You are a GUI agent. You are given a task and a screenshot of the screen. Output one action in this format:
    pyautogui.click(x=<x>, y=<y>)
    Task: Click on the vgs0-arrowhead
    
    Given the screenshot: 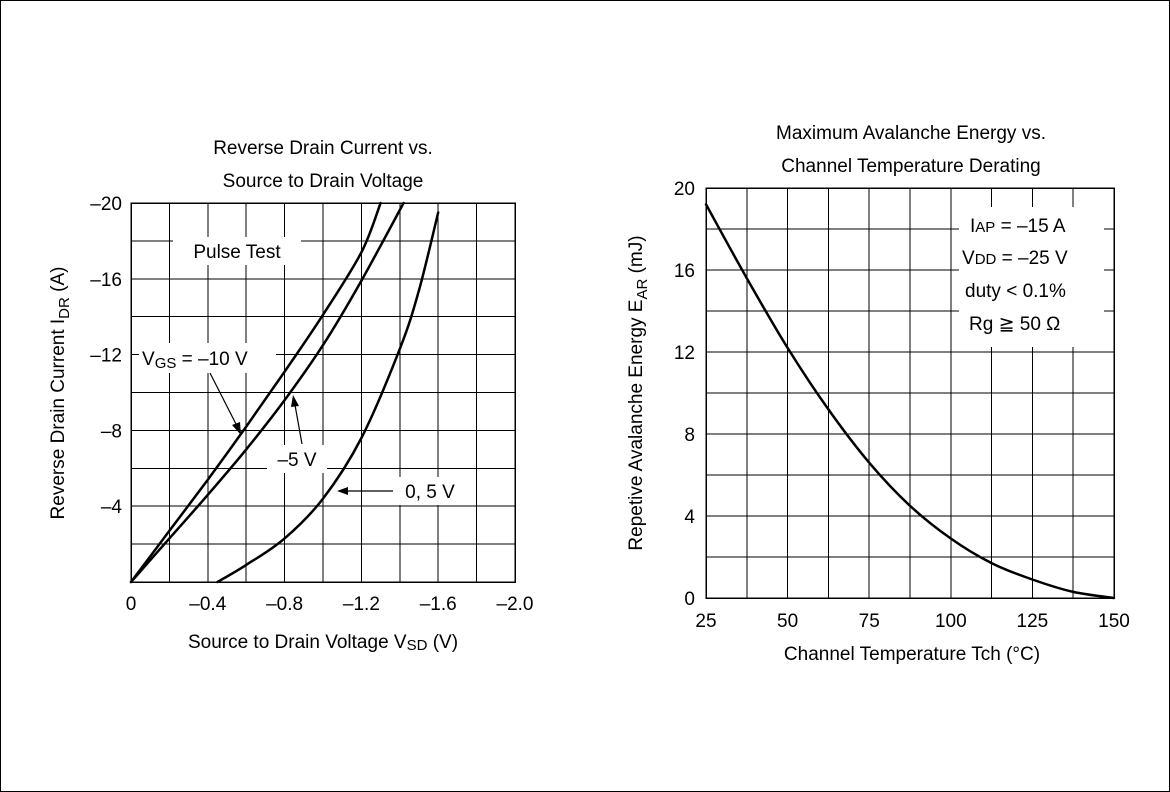 What is the action you would take?
    pyautogui.click(x=342, y=491)
    